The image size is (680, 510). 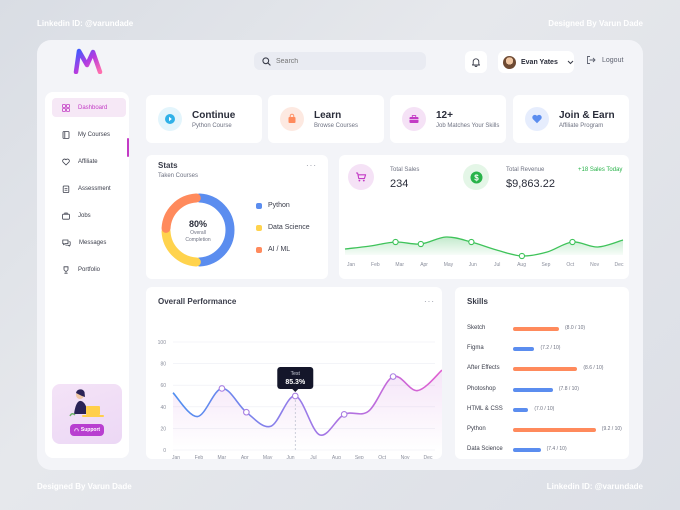 I want to click on sales-x-label-may: May, so click(x=449, y=265).